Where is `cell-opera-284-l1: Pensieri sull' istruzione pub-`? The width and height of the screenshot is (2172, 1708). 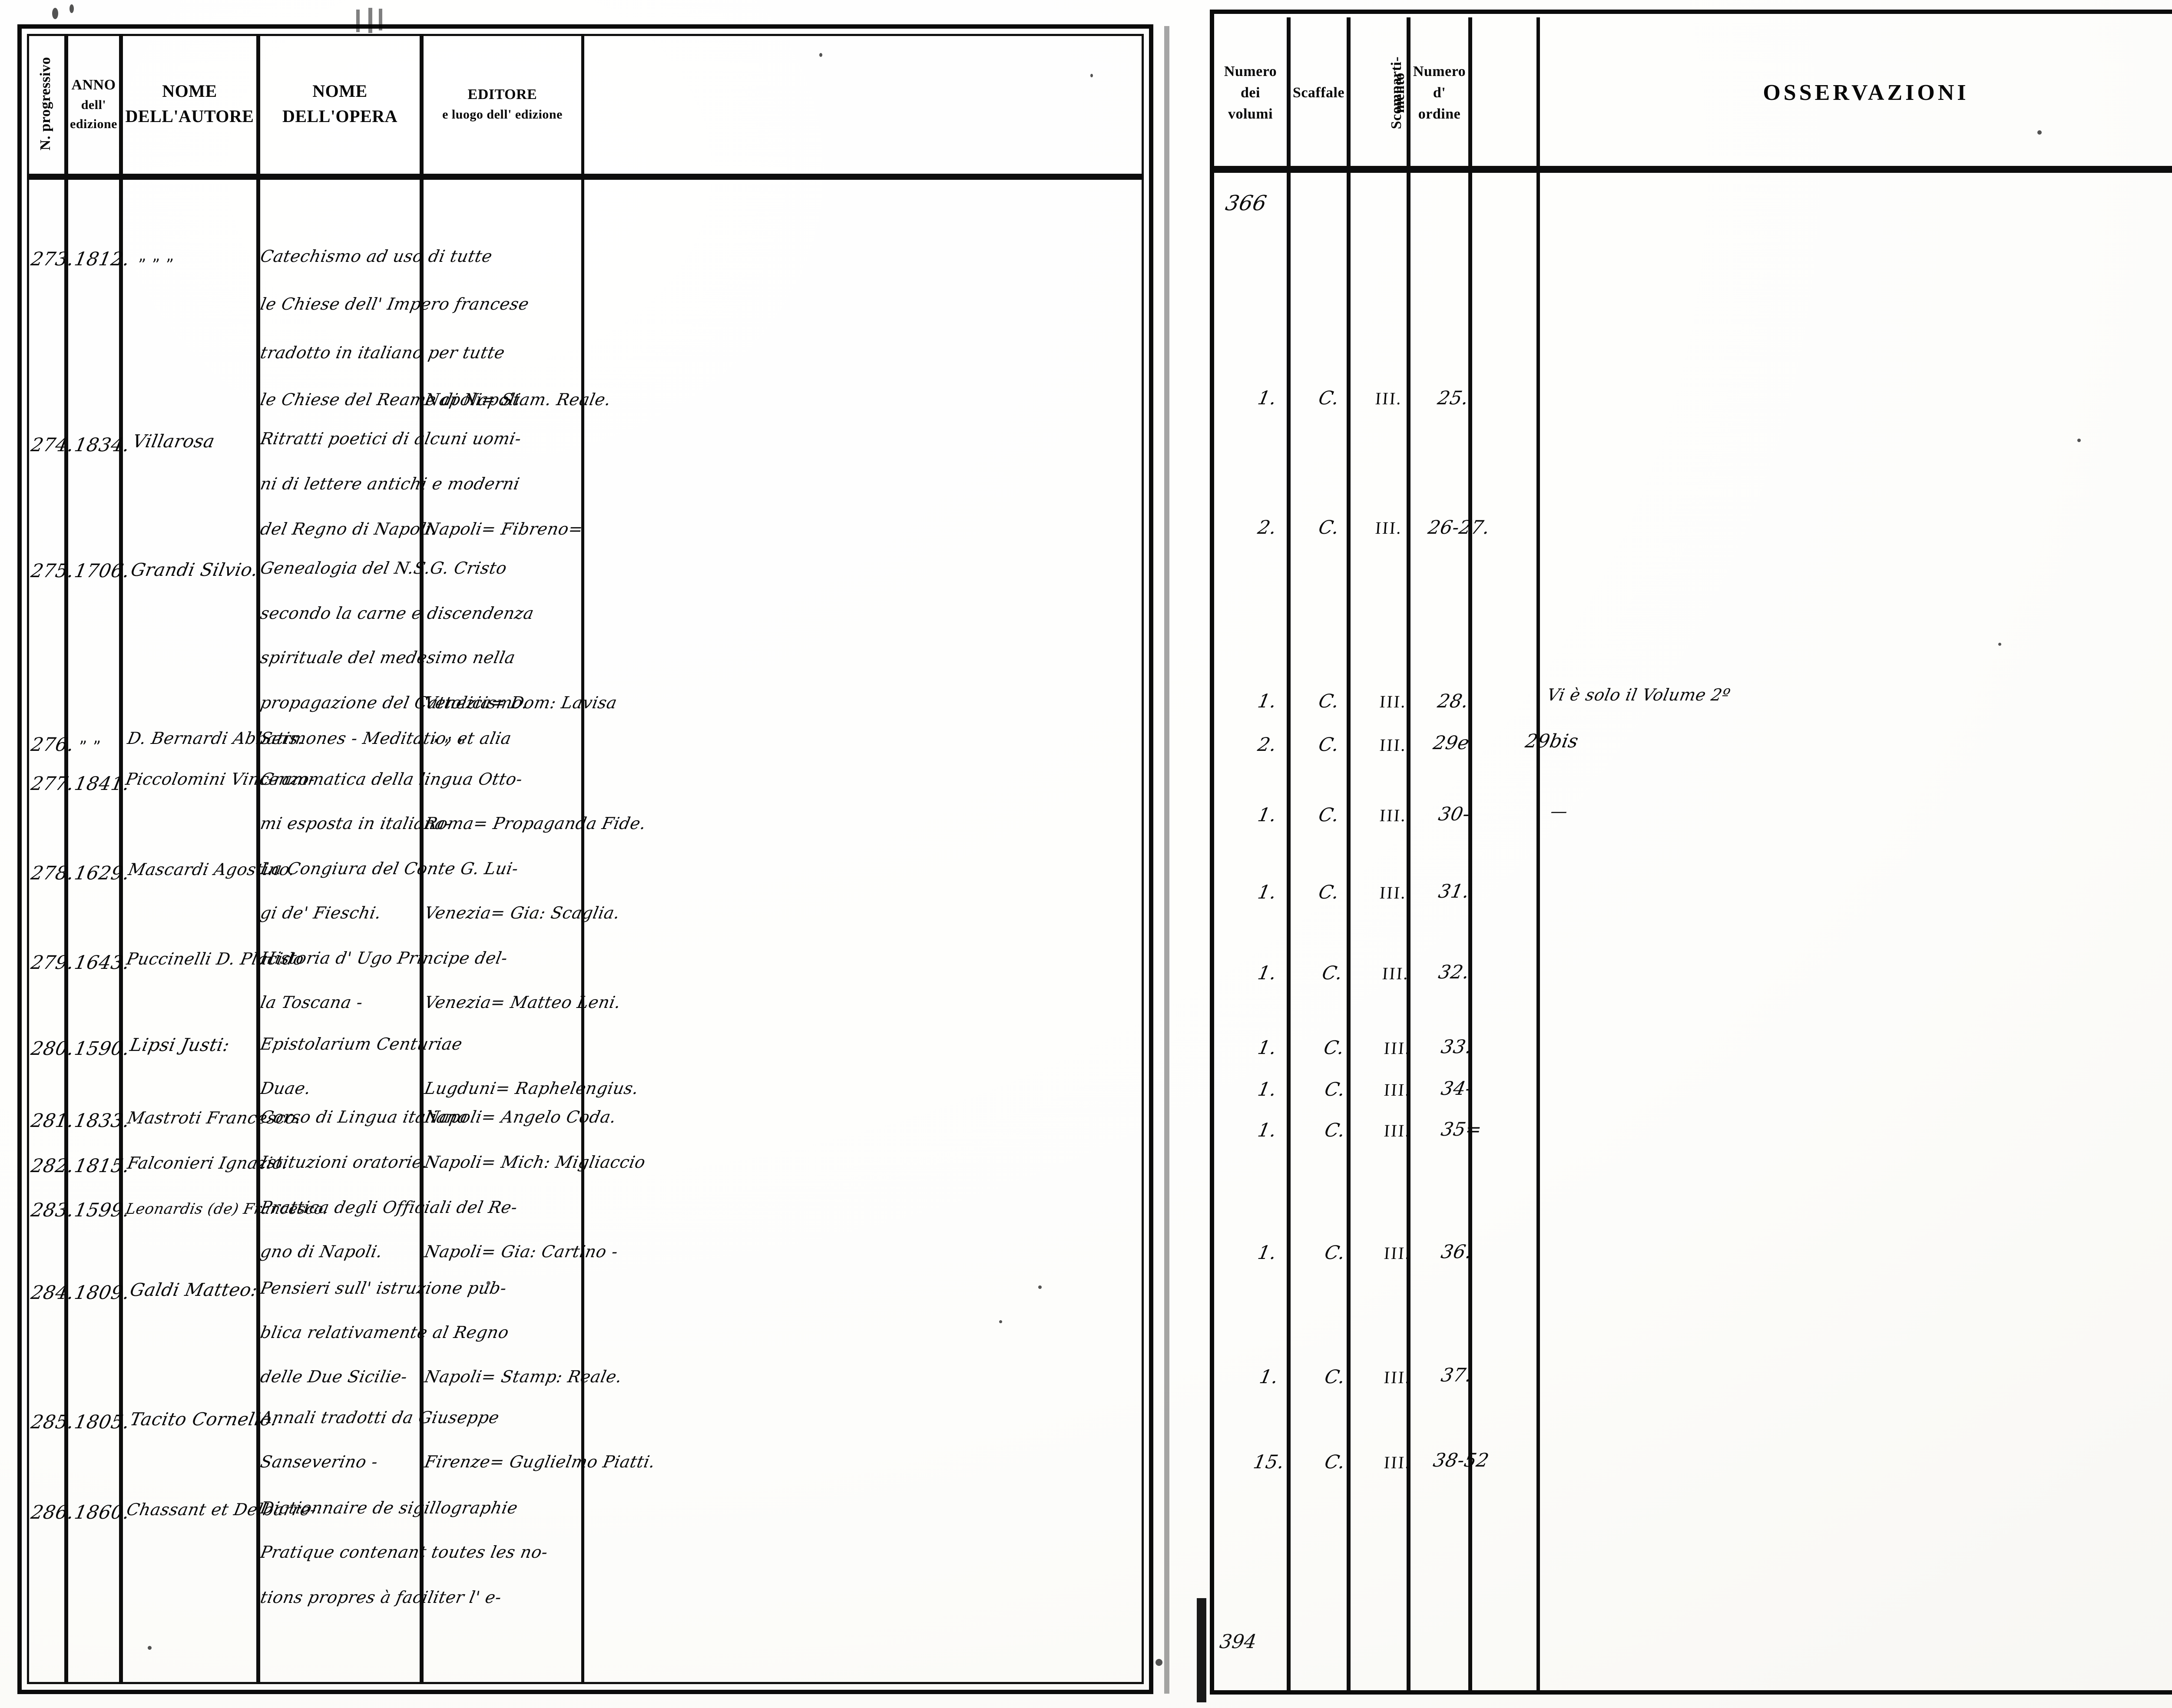
cell-opera-284-l1: Pensieri sull' istruzione pub- is located at coordinates (384, 1289).